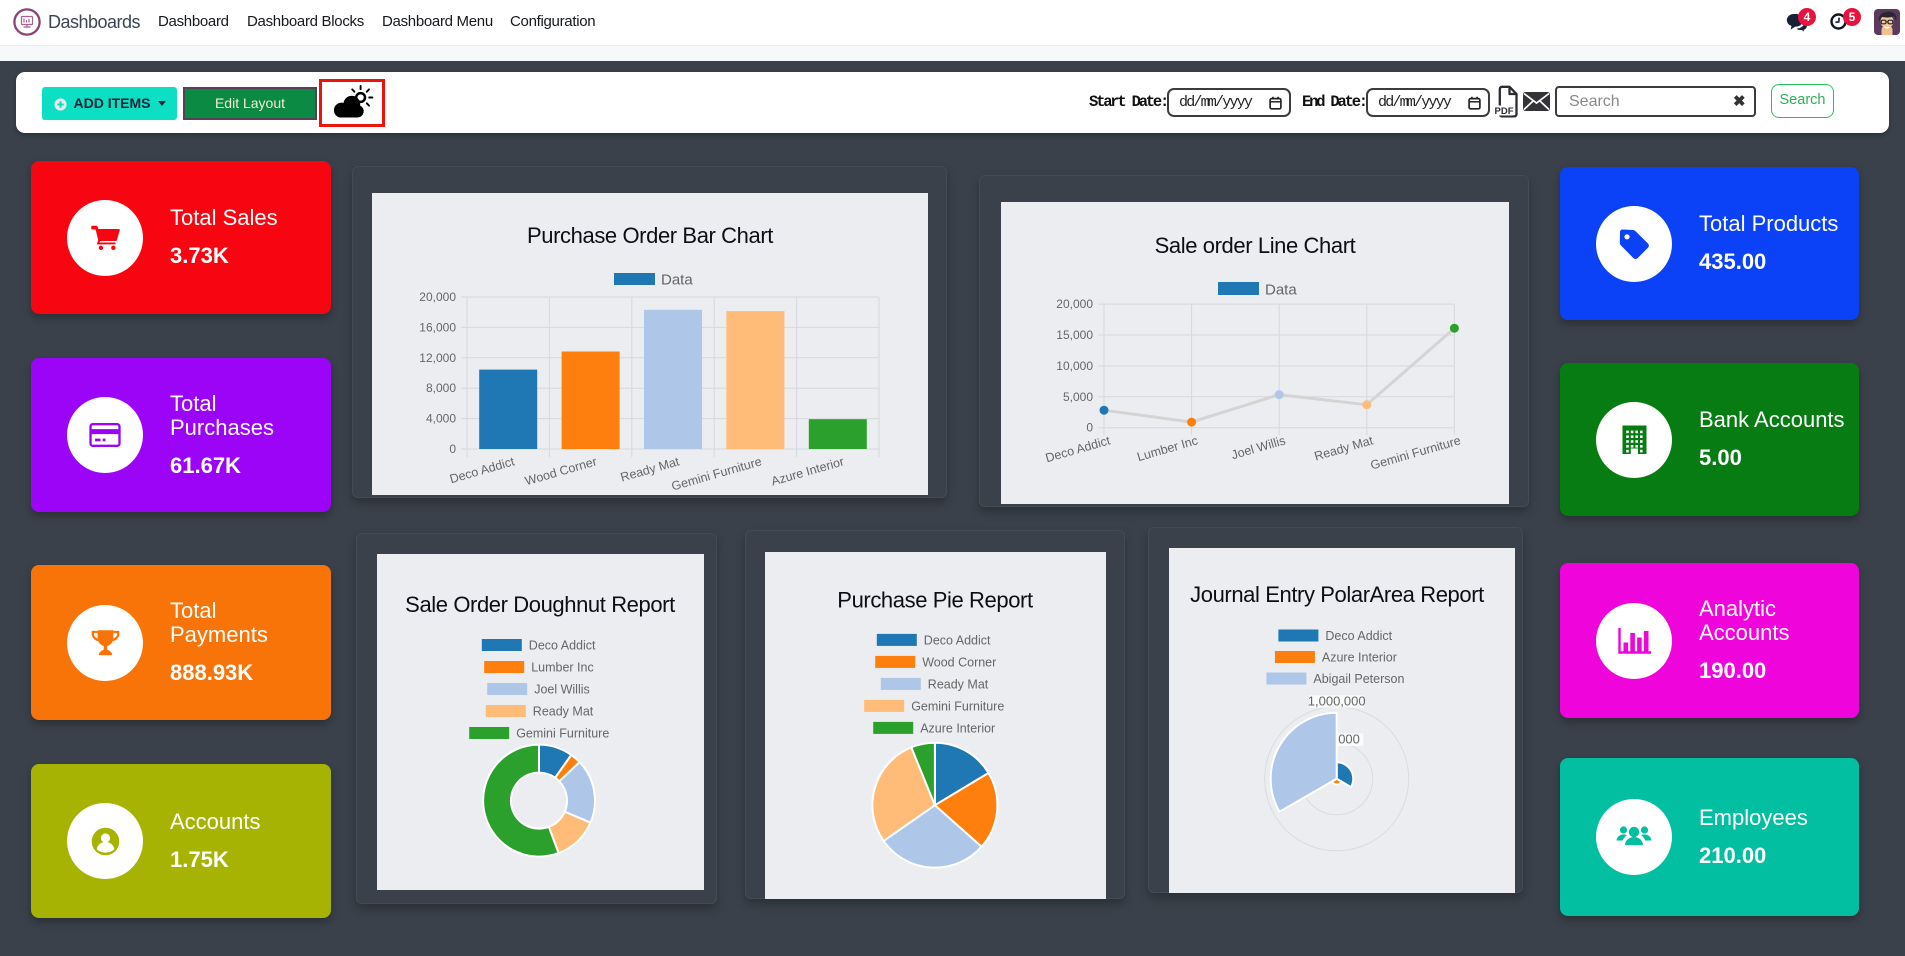  What do you see at coordinates (1358, 679) in the screenshot?
I see `svg-text: Abigail Peterson` at bounding box center [1358, 679].